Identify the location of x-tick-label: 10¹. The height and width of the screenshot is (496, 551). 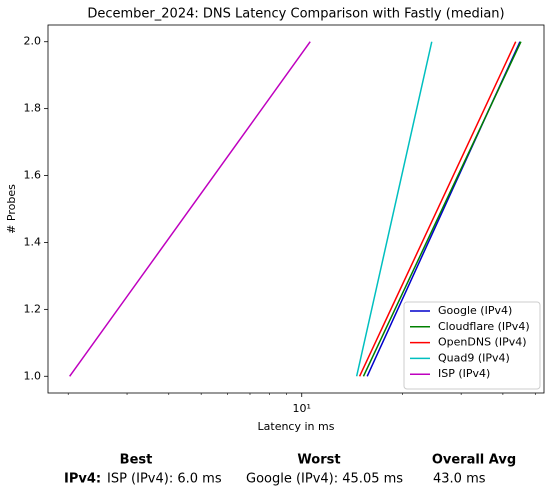
(302, 408).